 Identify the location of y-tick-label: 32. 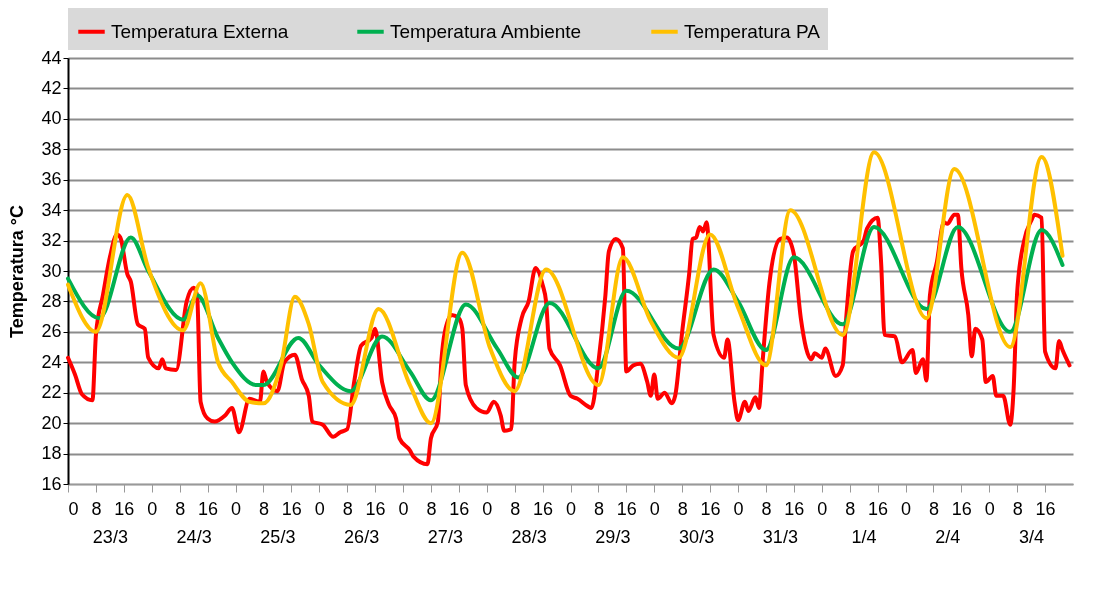
(51, 240).